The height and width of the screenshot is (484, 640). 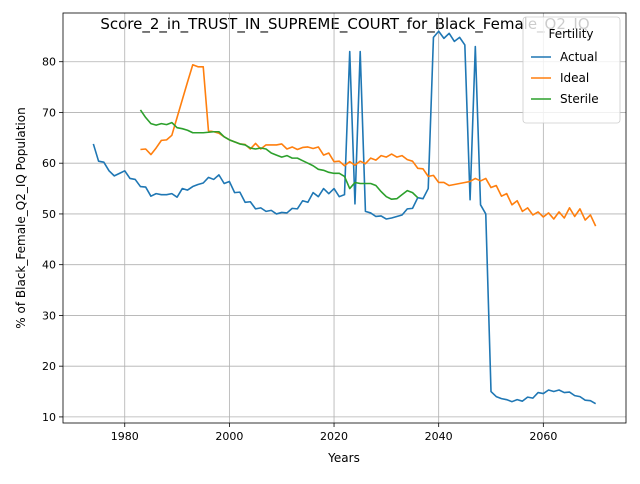 I want to click on legend: Fertility Actual Ideal Sterile, so click(x=571, y=70).